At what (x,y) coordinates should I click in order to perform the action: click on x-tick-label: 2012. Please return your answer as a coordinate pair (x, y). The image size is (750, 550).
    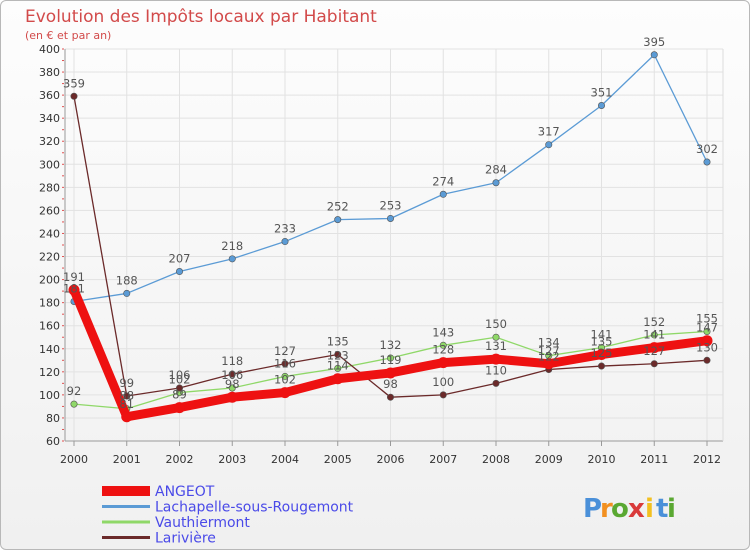
    Looking at the image, I should click on (707, 459).